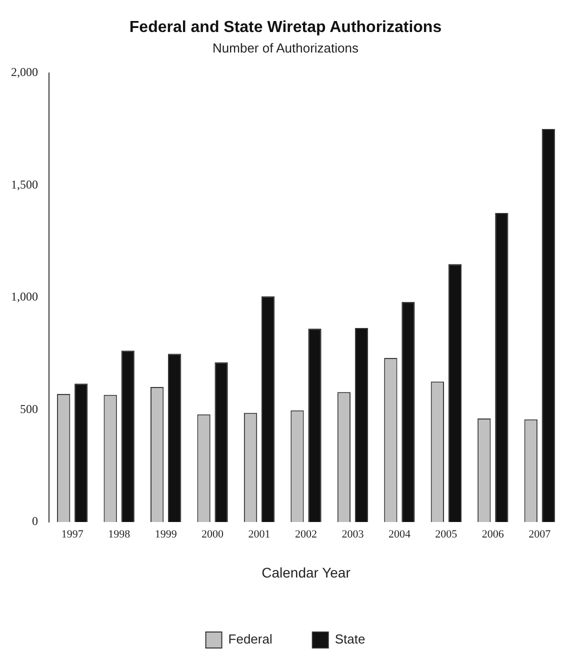 This screenshot has width=581, height=670. What do you see at coordinates (24, 71) in the screenshot?
I see `y-tick-label: 2,000` at bounding box center [24, 71].